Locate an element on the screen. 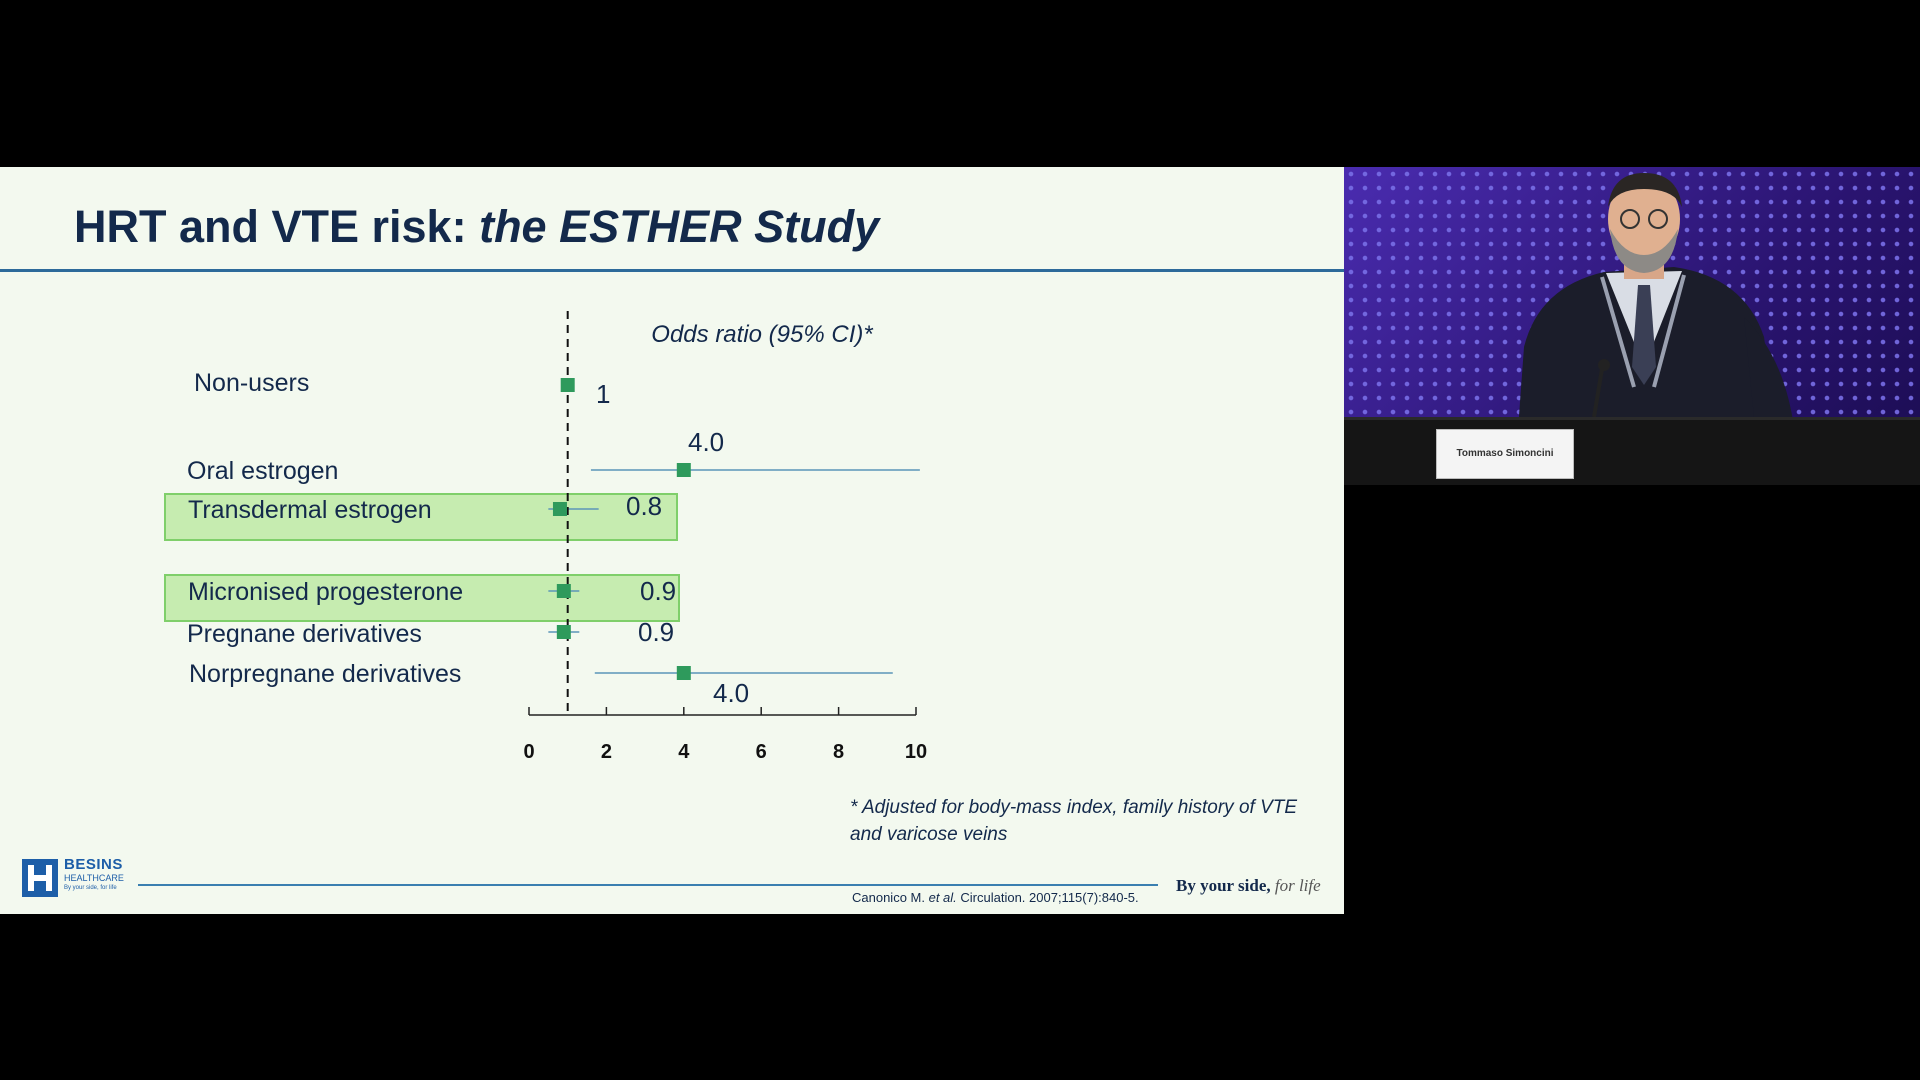 This screenshot has width=1920, height=1080. speaker-name: Tommaso Simoncini is located at coordinates (1505, 453).